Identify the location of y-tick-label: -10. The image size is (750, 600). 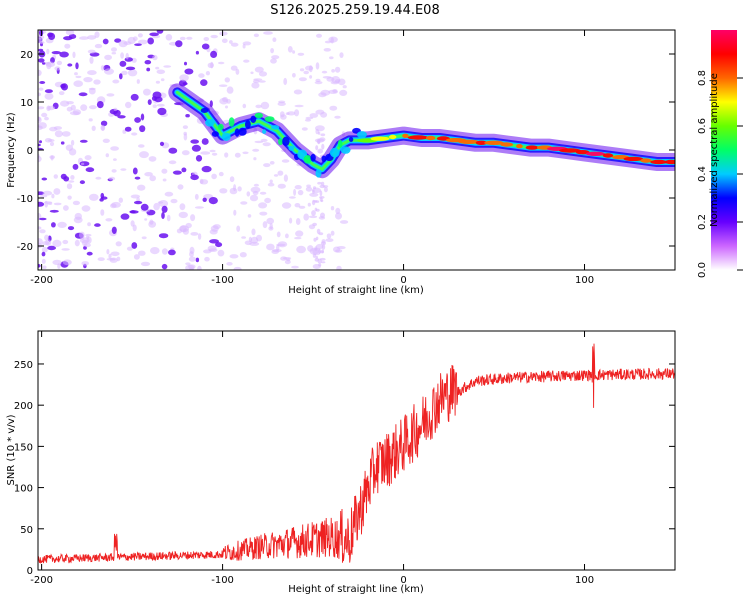
(25, 199).